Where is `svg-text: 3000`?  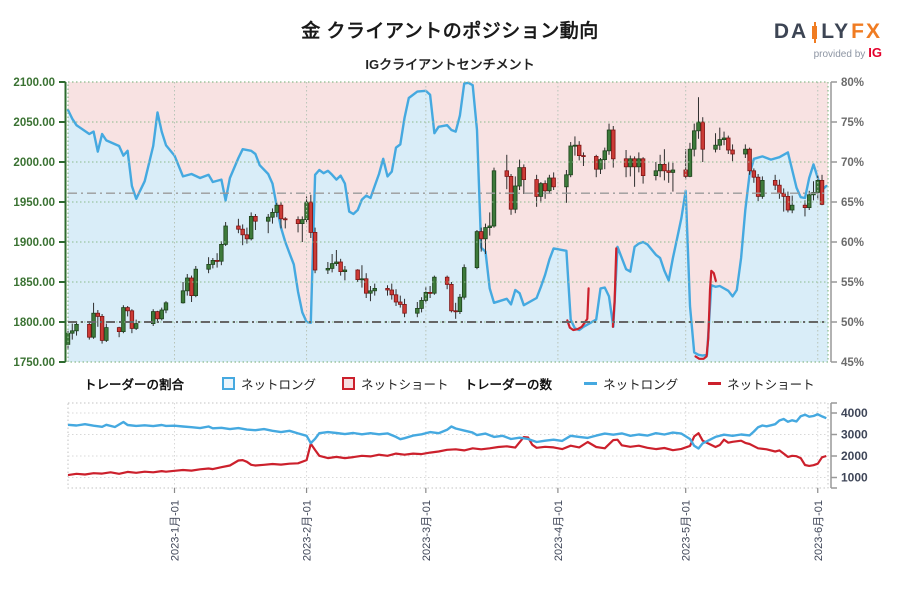
svg-text: 3000 is located at coordinates (854, 435).